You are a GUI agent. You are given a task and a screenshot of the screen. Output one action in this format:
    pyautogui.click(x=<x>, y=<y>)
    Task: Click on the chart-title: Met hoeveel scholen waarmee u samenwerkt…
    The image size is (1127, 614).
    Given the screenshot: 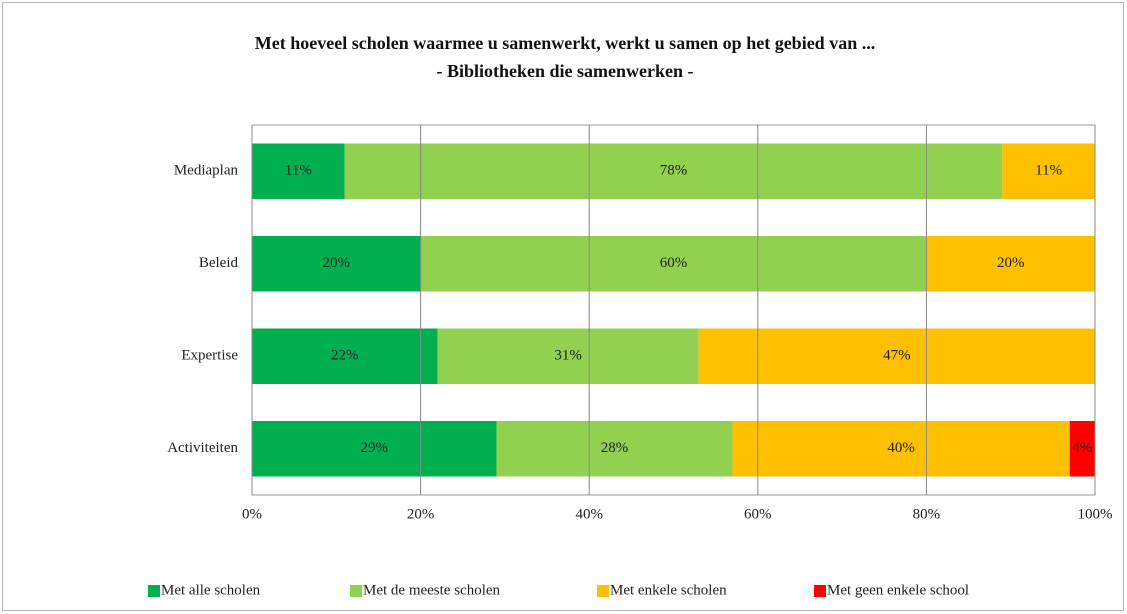 What is the action you would take?
    pyautogui.click(x=565, y=43)
    